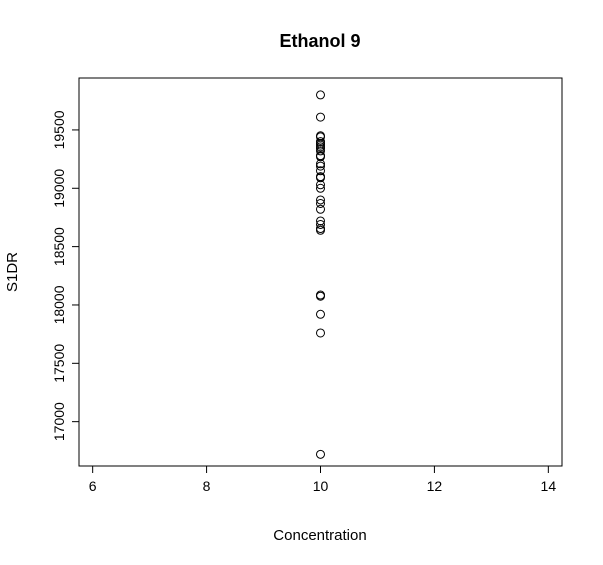 This screenshot has height=565, width=603. What do you see at coordinates (59, 129) in the screenshot?
I see `y-tick-label: 19500` at bounding box center [59, 129].